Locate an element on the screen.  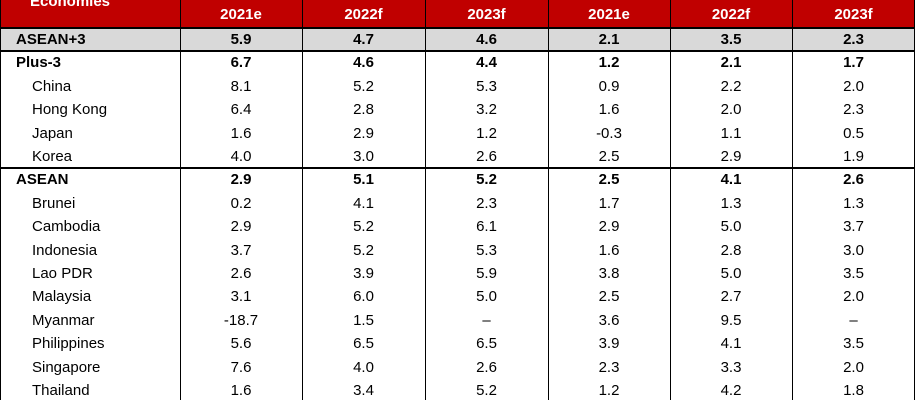
row-name: Philippines is located at coordinates (68, 344).